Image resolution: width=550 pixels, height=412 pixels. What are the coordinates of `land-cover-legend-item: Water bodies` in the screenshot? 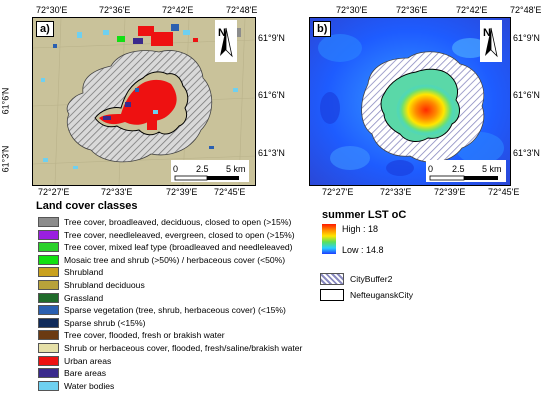 It's located at (76, 386).